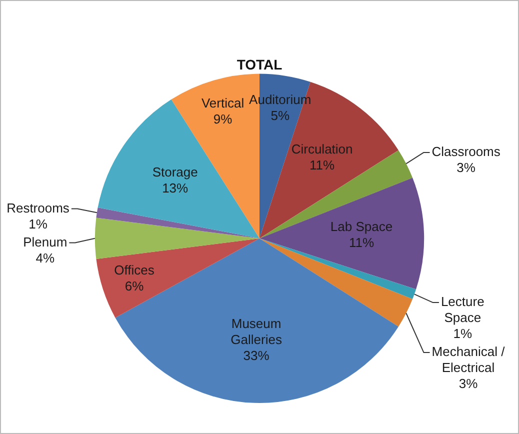  What do you see at coordinates (256, 355) in the screenshot?
I see `data-label: 33%` at bounding box center [256, 355].